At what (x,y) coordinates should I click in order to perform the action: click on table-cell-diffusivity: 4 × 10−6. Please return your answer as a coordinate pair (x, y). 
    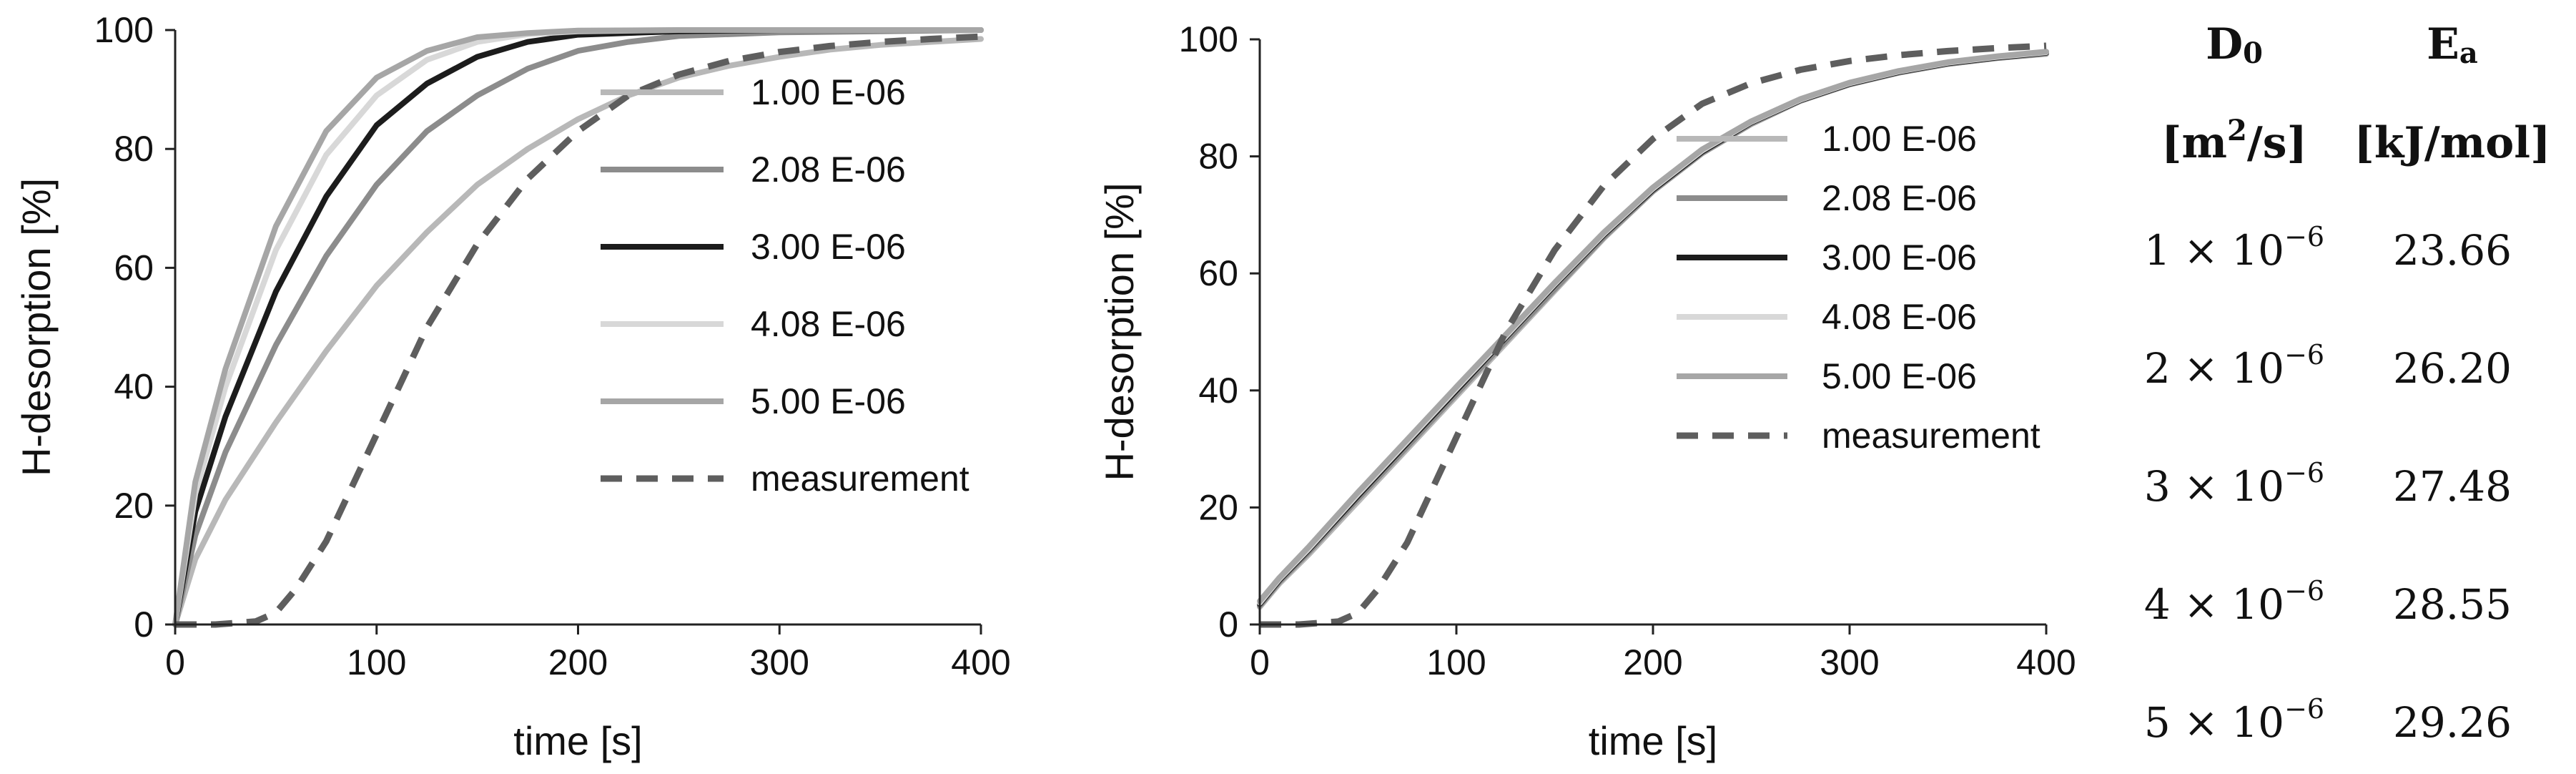
    Looking at the image, I should click on (2234, 602).